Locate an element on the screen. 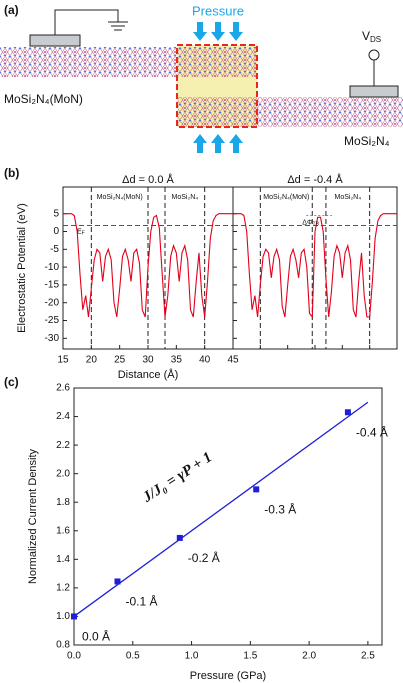 This screenshot has width=403, height=683. fit-equation: J/J₀ = γP + 1 is located at coordinates (177, 477).